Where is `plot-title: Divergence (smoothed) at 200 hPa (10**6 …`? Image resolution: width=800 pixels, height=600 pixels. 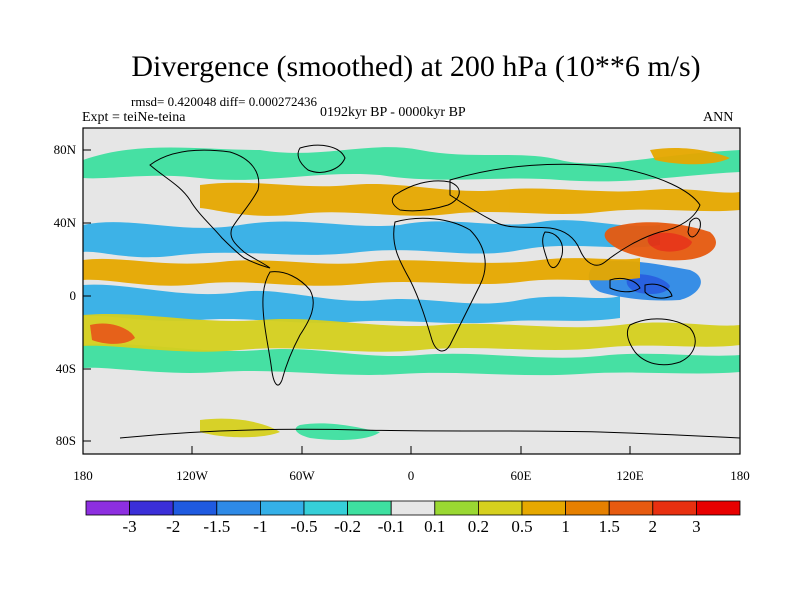 plot-title: Divergence (smoothed) at 200 hPa (10**6 … is located at coordinates (416, 66).